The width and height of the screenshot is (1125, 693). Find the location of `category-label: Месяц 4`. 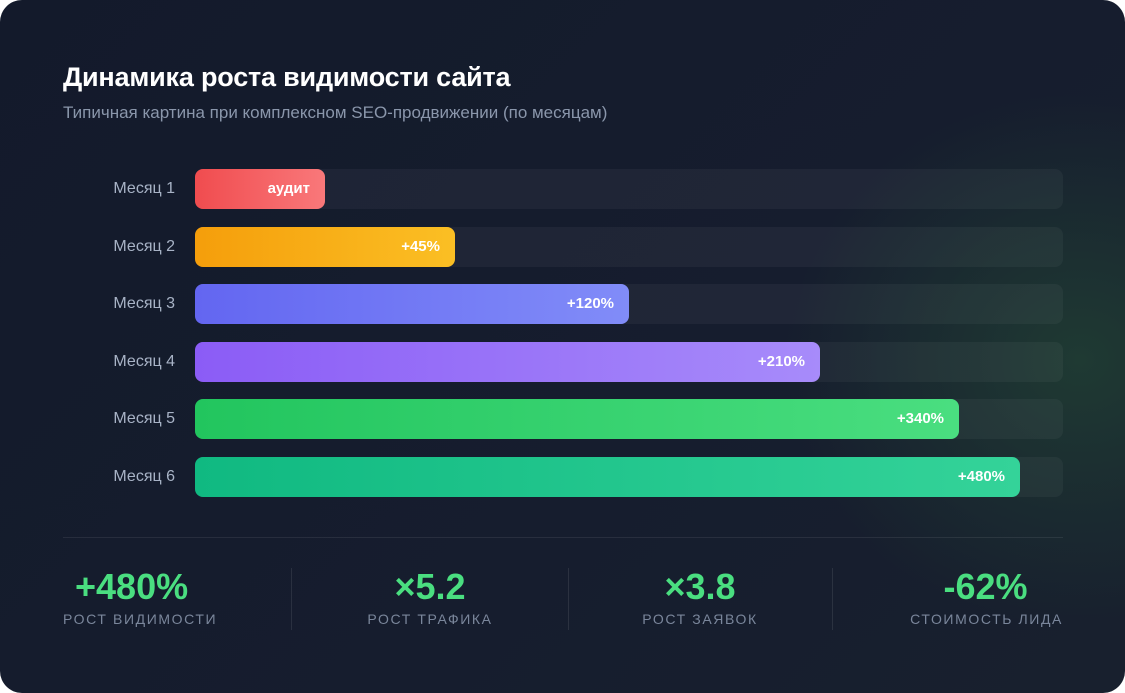

category-label: Месяц 4 is located at coordinates (144, 361).